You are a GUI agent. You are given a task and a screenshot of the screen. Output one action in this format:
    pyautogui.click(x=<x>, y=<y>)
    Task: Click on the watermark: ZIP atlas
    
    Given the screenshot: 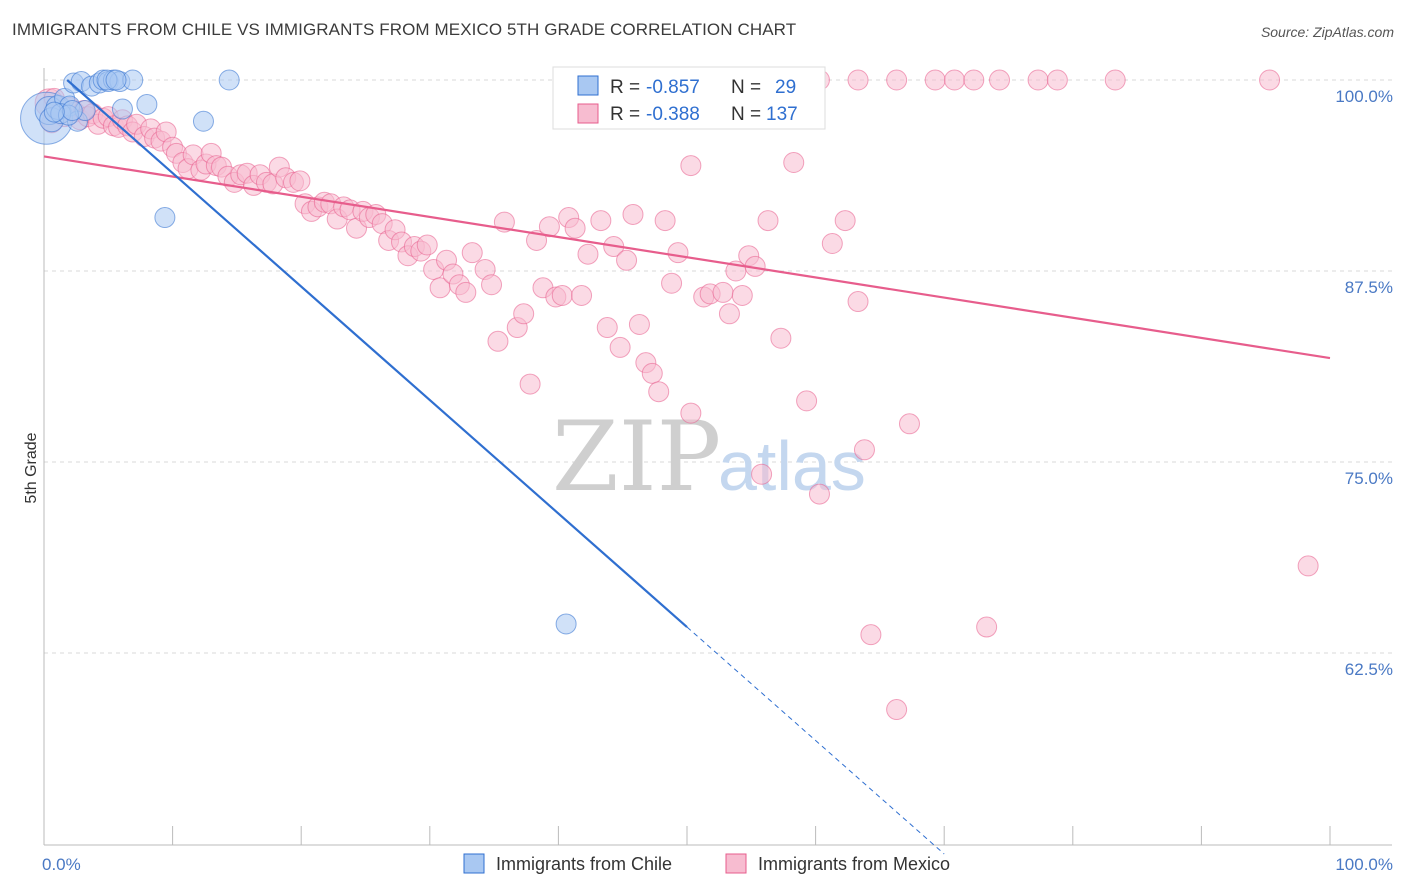 What is the action you would take?
    pyautogui.click(x=709, y=457)
    